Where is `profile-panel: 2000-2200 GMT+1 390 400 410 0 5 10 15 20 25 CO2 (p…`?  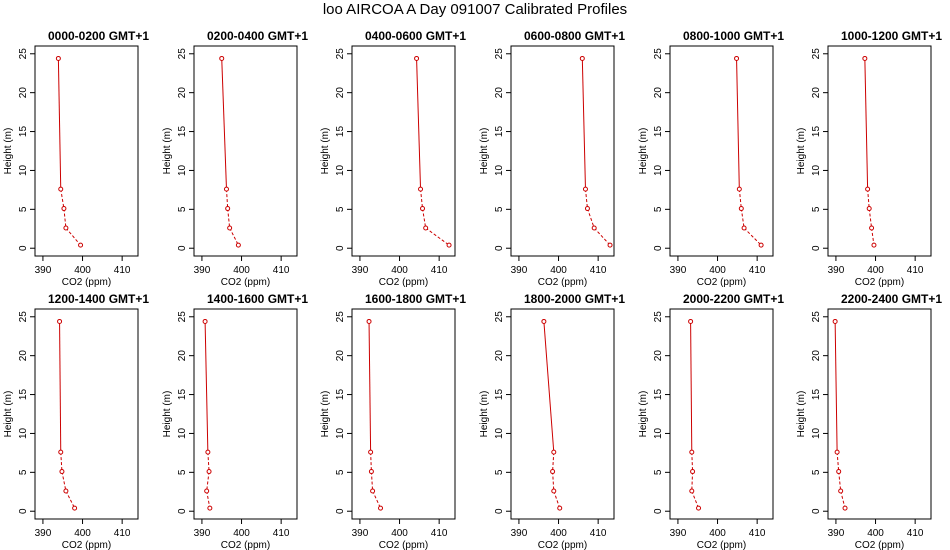
profile-panel: 2000-2200 GMT+1 390 400 410 0 5 10 15 20 25 CO2 (p… is located at coordinates (711, 421).